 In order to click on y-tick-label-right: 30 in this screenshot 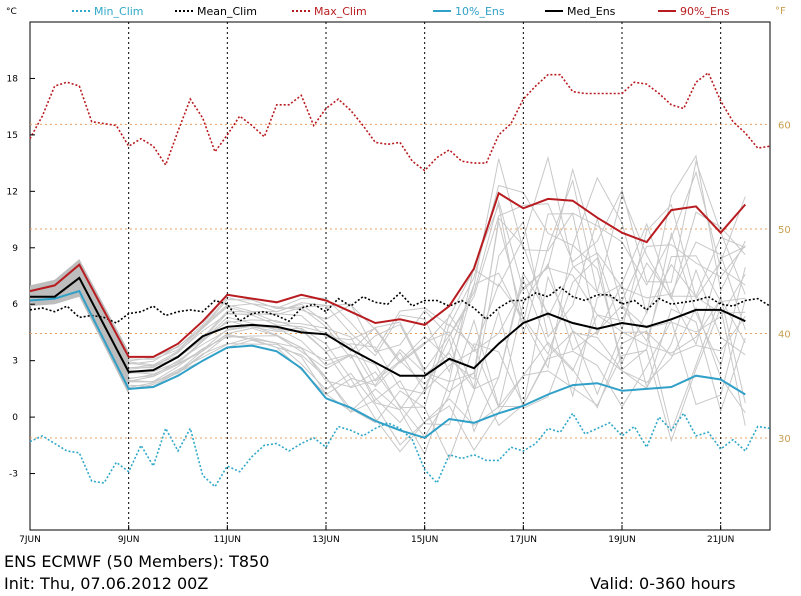, I will do `click(784, 439)`.